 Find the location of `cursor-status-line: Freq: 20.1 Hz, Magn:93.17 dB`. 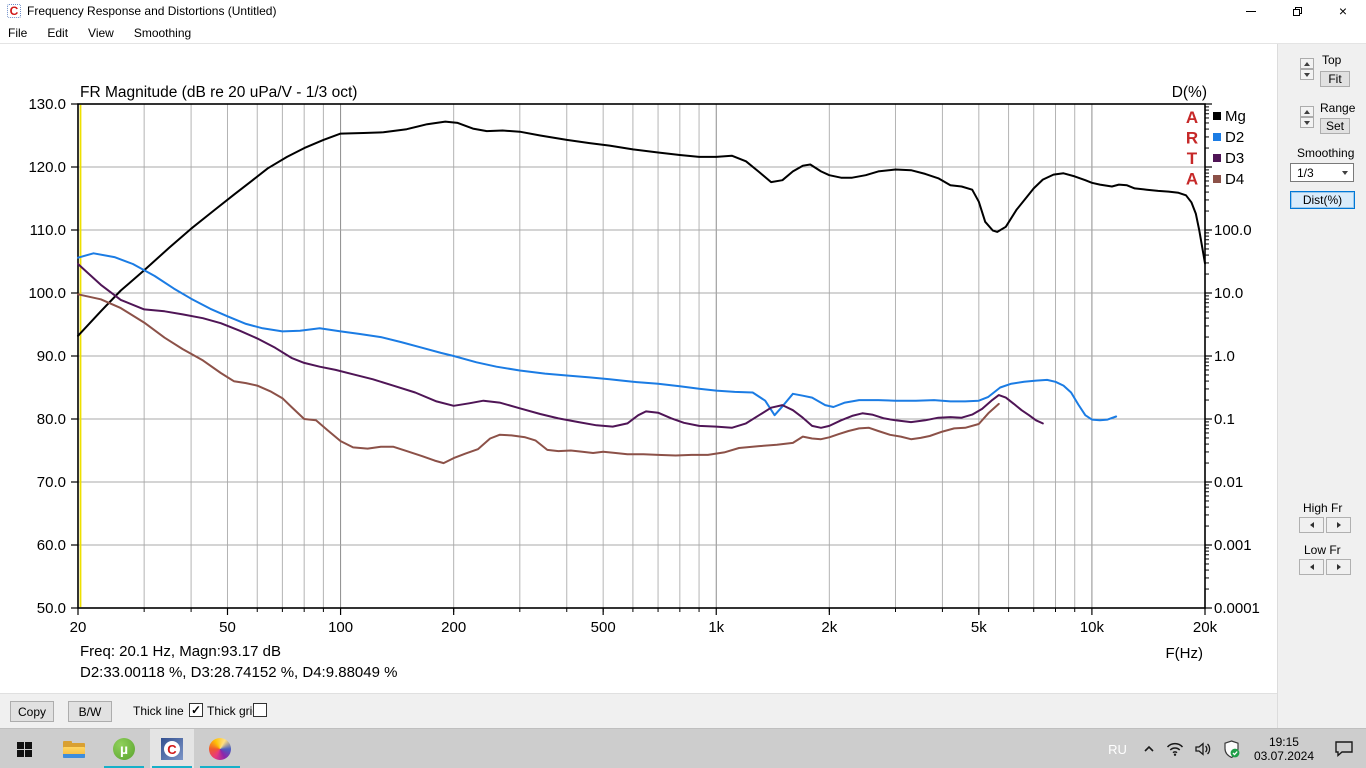

cursor-status-line: Freq: 20.1 Hz, Magn:93.17 dB is located at coordinates (180, 651).